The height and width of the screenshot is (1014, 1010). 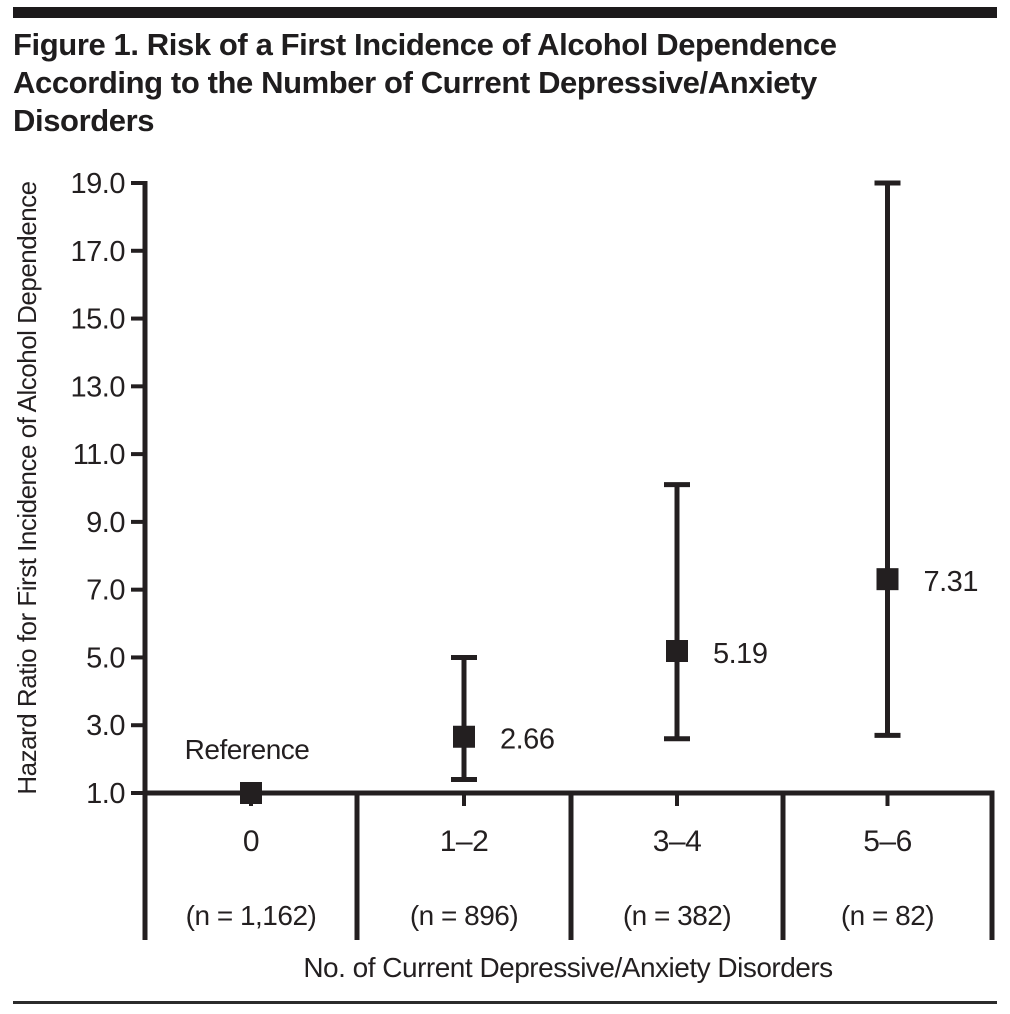 I want to click on y-axis-tick-label: 17.0, so click(x=98, y=252).